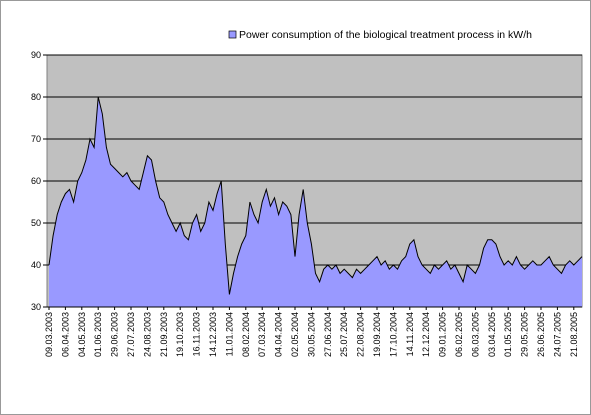 The image size is (591, 415). Describe the element at coordinates (246, 334) in the screenshot. I see `x-tick-label: 08.02.2004` at that location.